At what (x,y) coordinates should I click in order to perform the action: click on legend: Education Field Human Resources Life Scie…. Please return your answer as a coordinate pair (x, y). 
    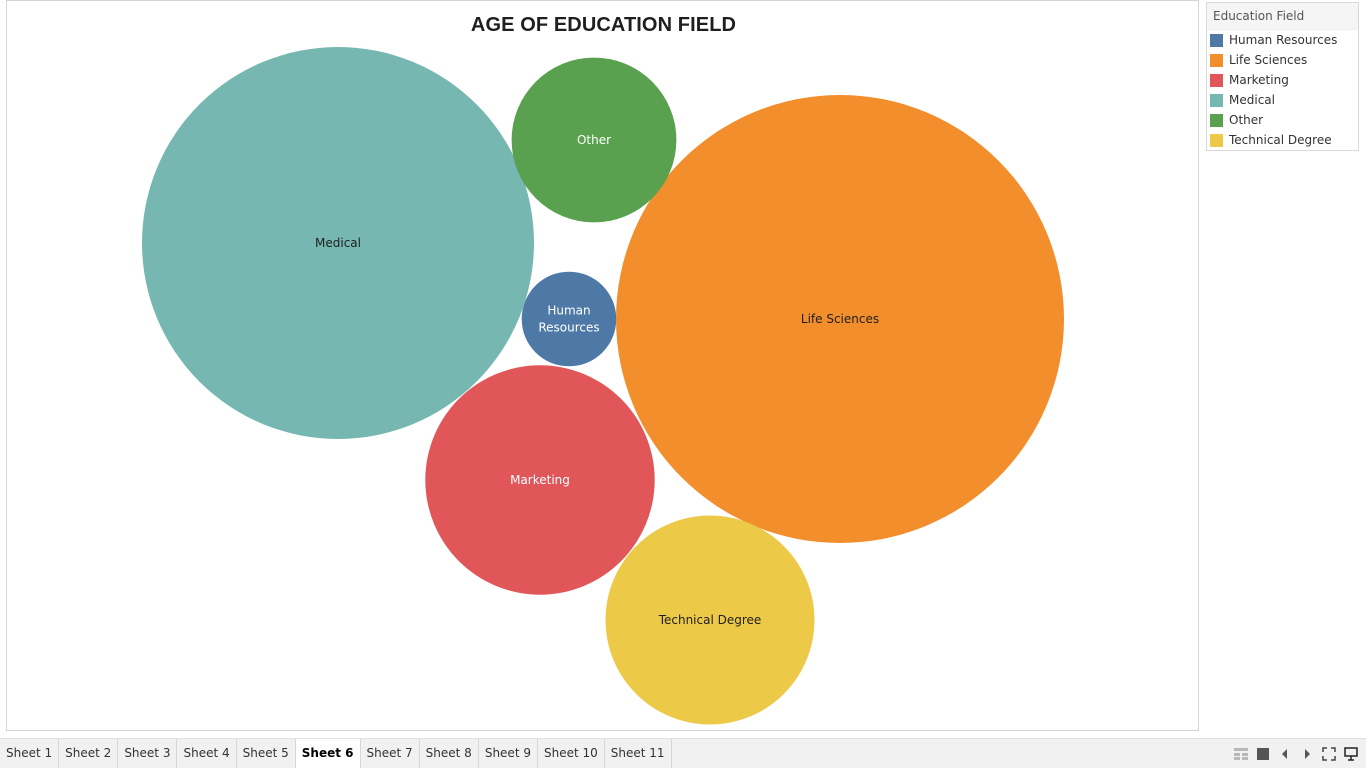
    Looking at the image, I should click on (1282, 76).